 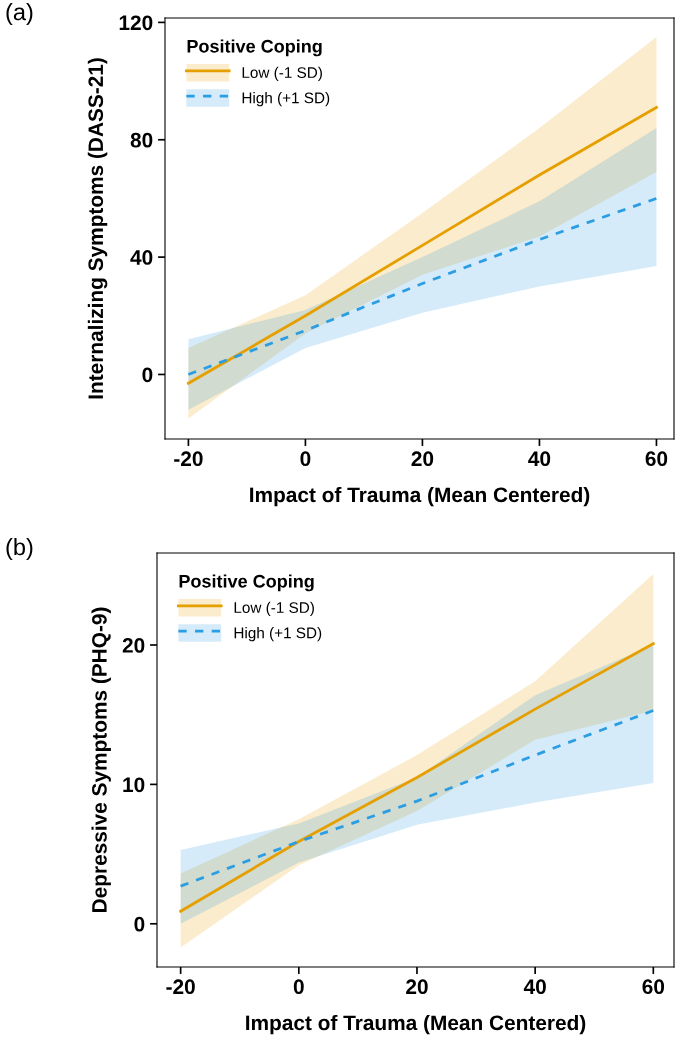 What do you see at coordinates (101, 760) in the screenshot?
I see `y-axis-title: Depressive Symptoms (PHQ-9)` at bounding box center [101, 760].